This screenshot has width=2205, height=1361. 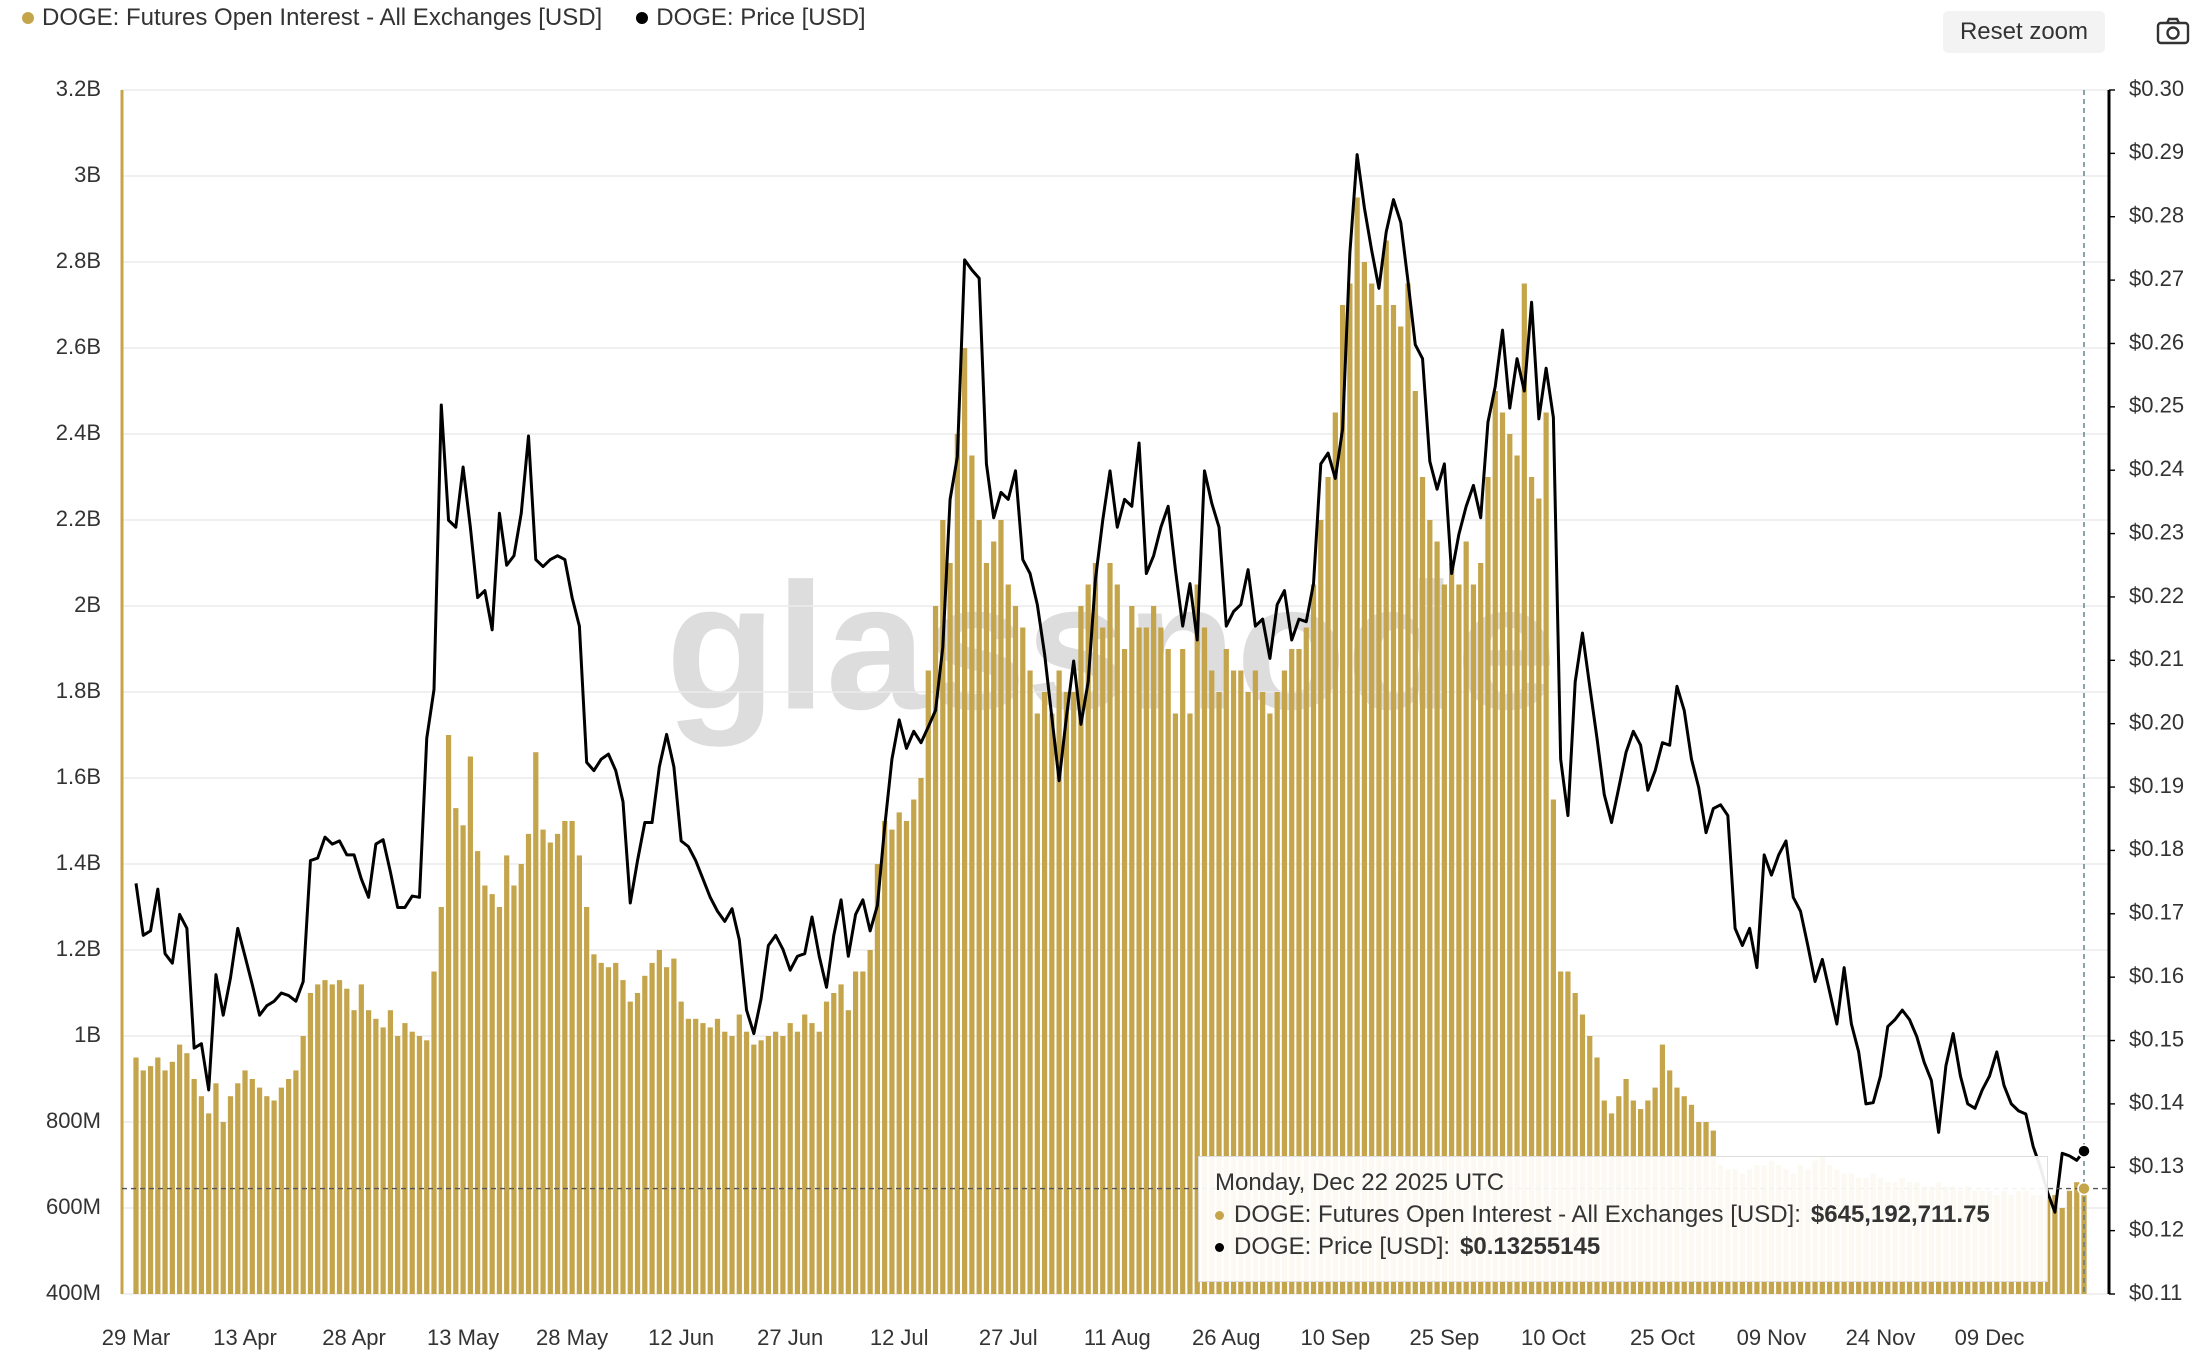 I want to click on legend-item: DOGE: Price [USD], so click(x=751, y=18).